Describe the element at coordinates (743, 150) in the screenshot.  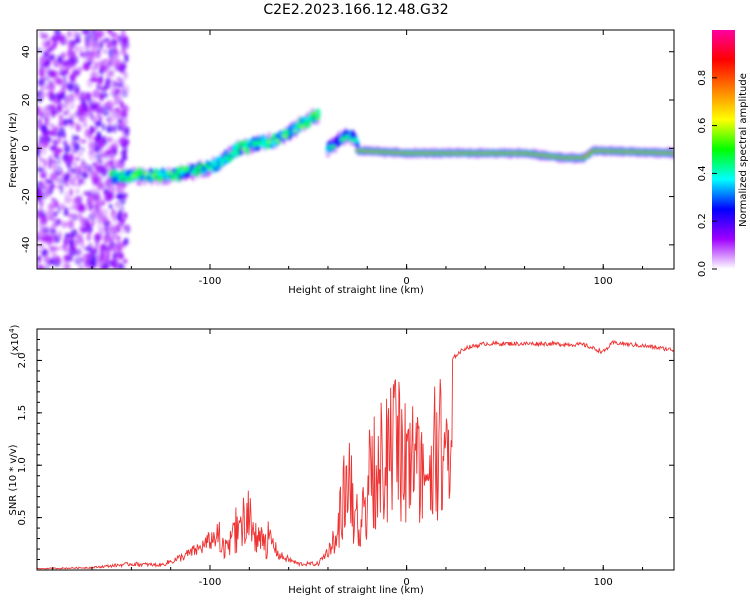
I see `colorbar-label: Normalized spectral amplitude` at that location.